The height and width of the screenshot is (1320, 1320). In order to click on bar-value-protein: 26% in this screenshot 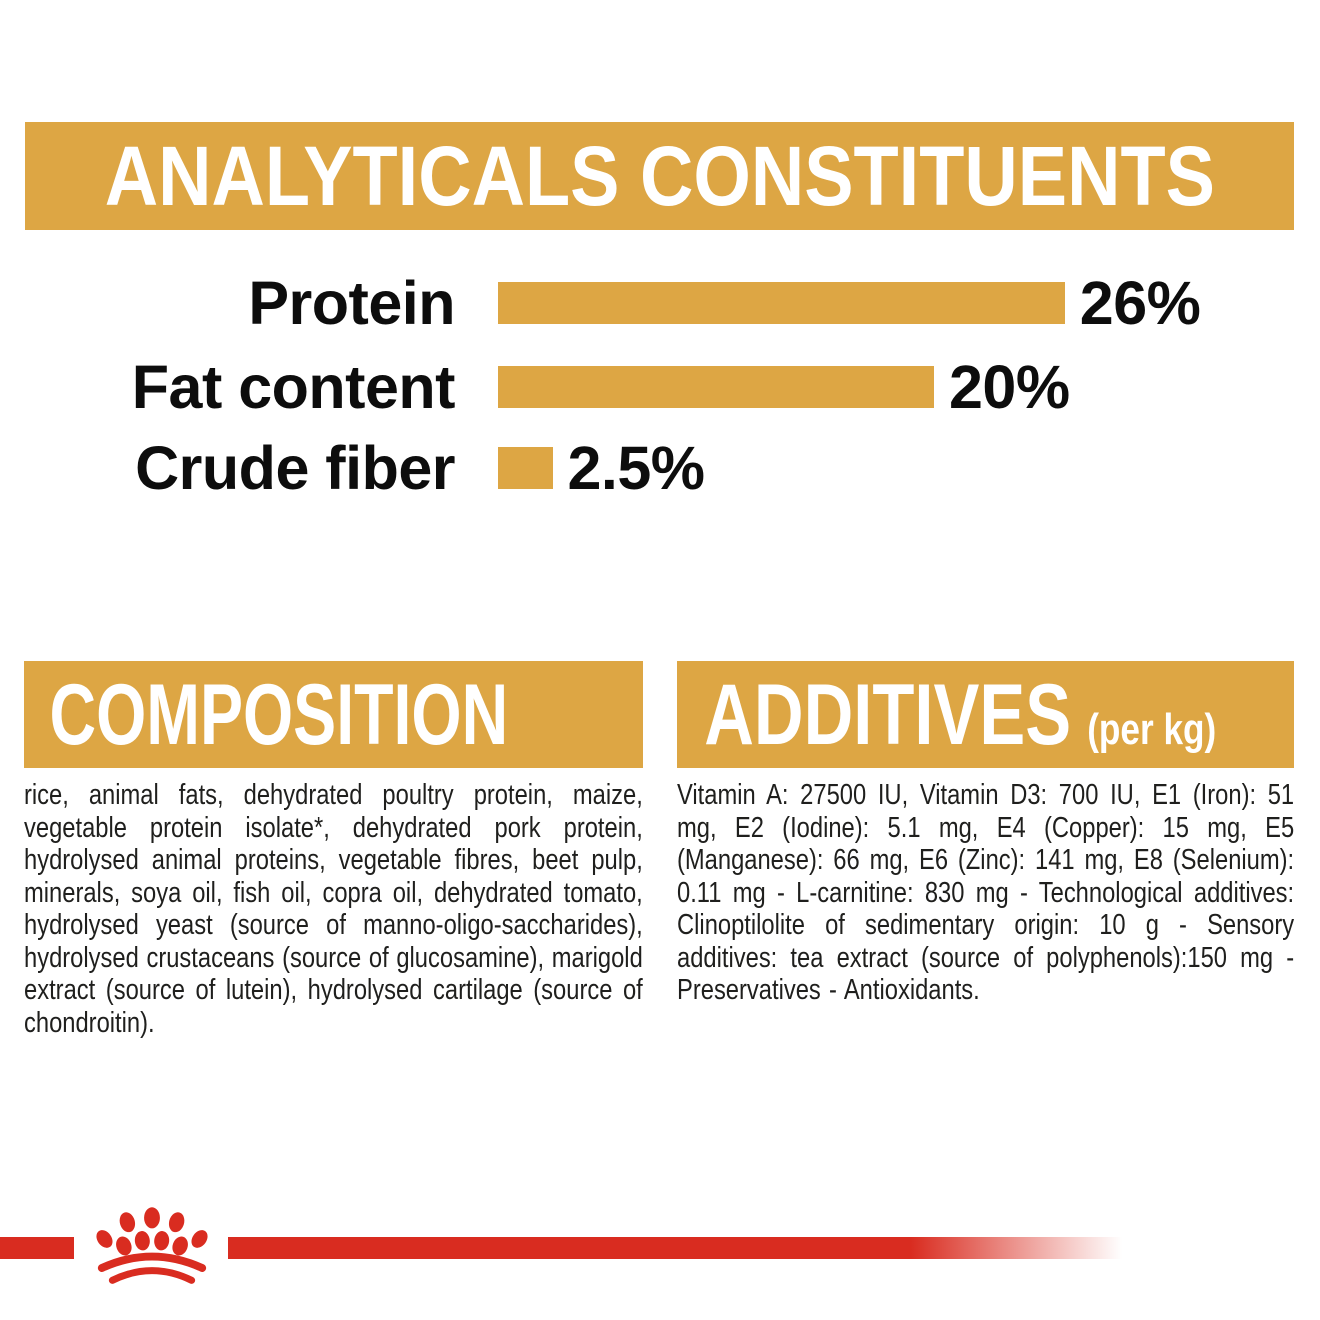, I will do `click(1140, 302)`.